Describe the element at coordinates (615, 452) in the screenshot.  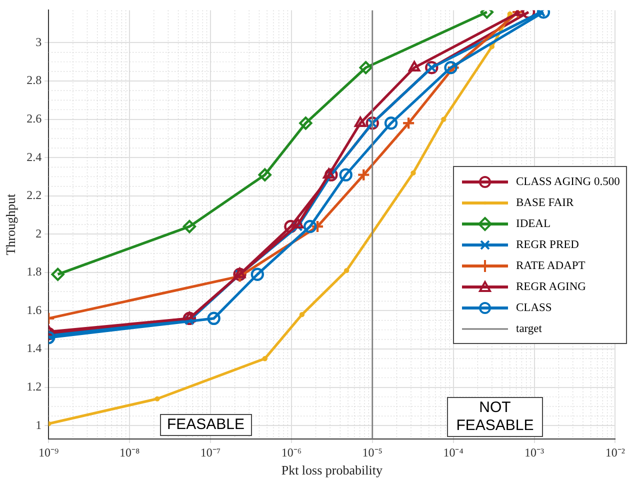
I see `x-tick-label: 10⁻²` at that location.